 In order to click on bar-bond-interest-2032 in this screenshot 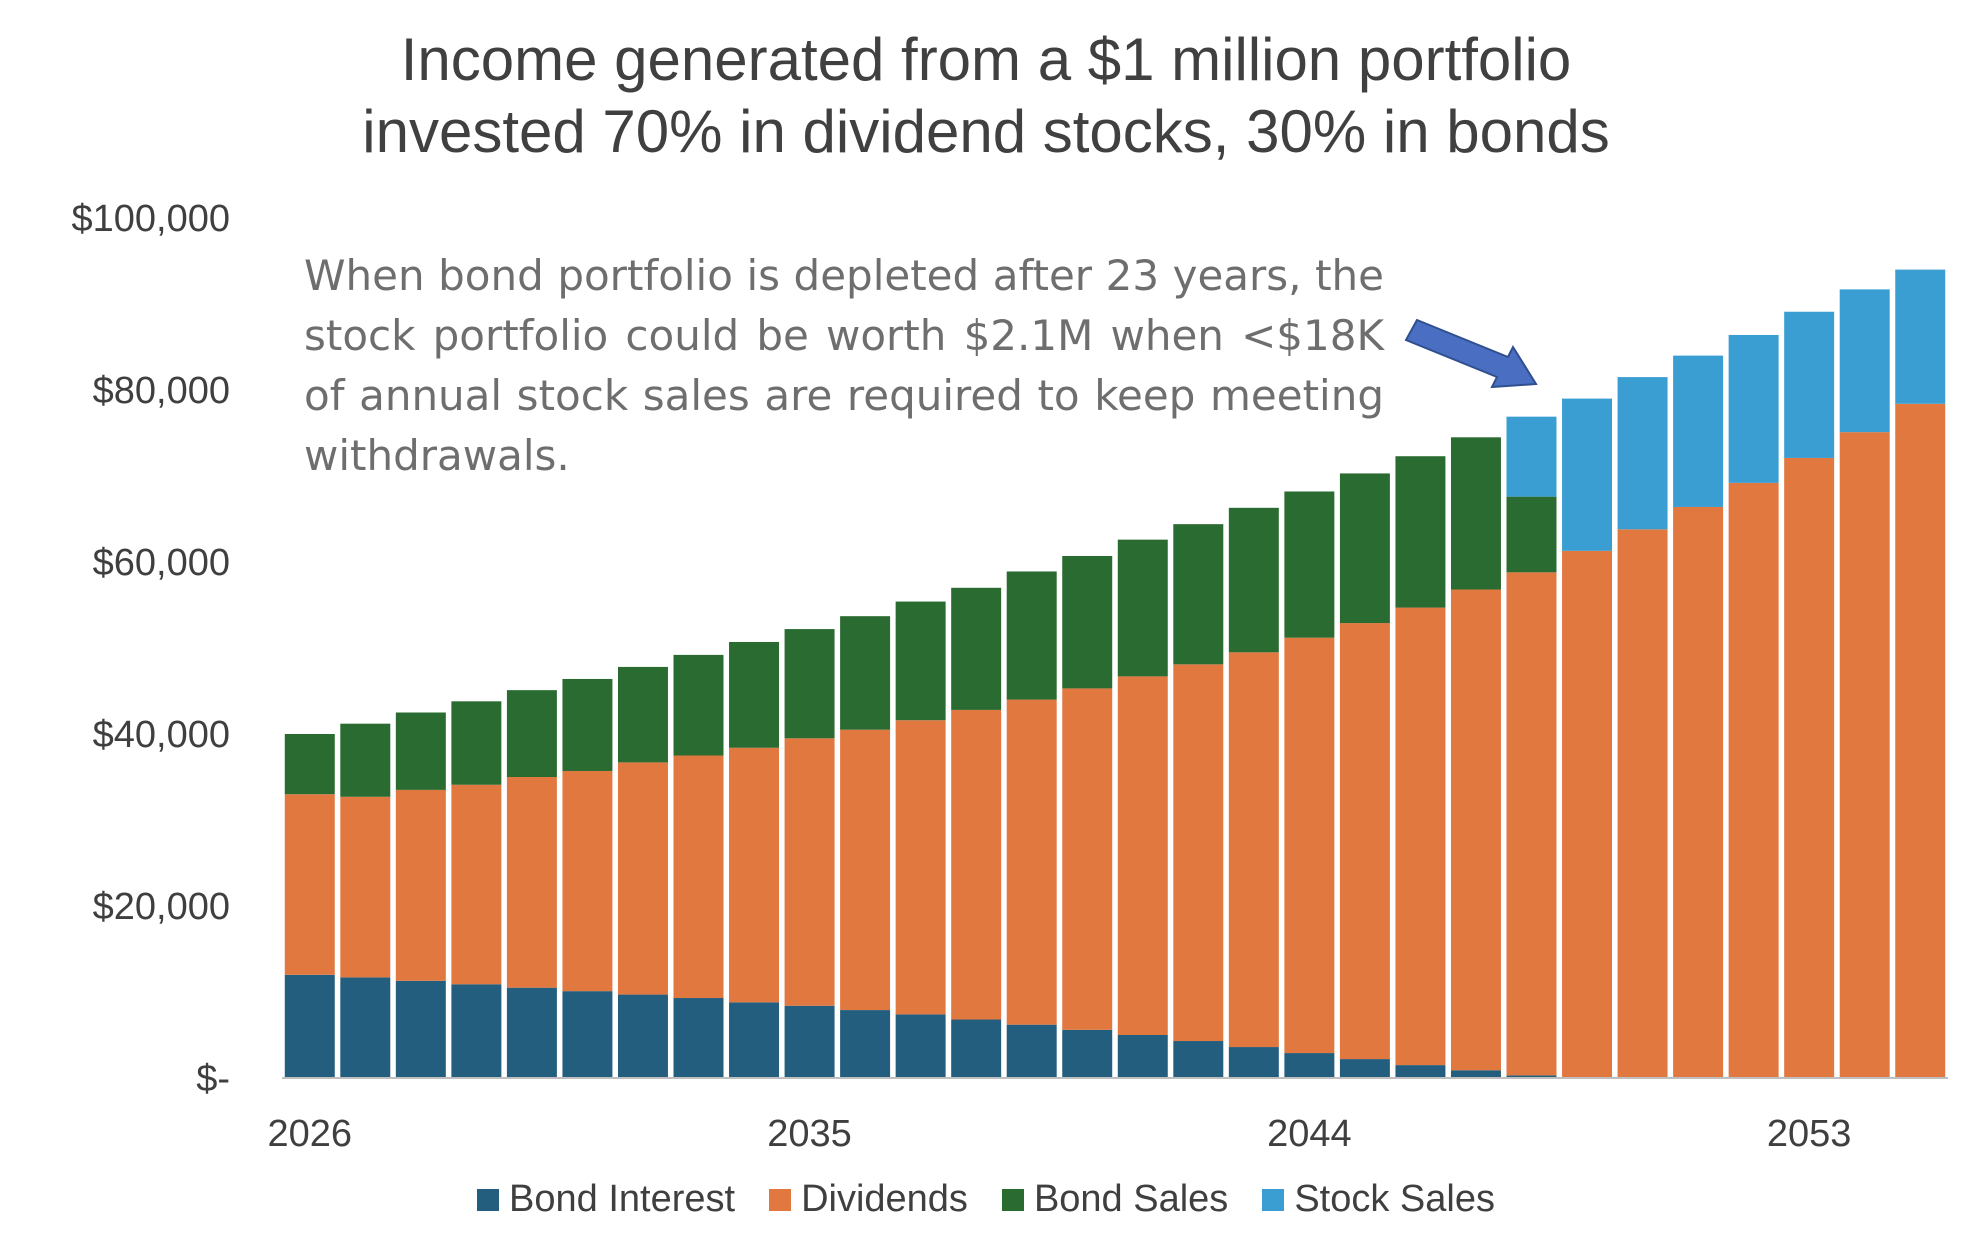, I will do `click(642, 1036)`.